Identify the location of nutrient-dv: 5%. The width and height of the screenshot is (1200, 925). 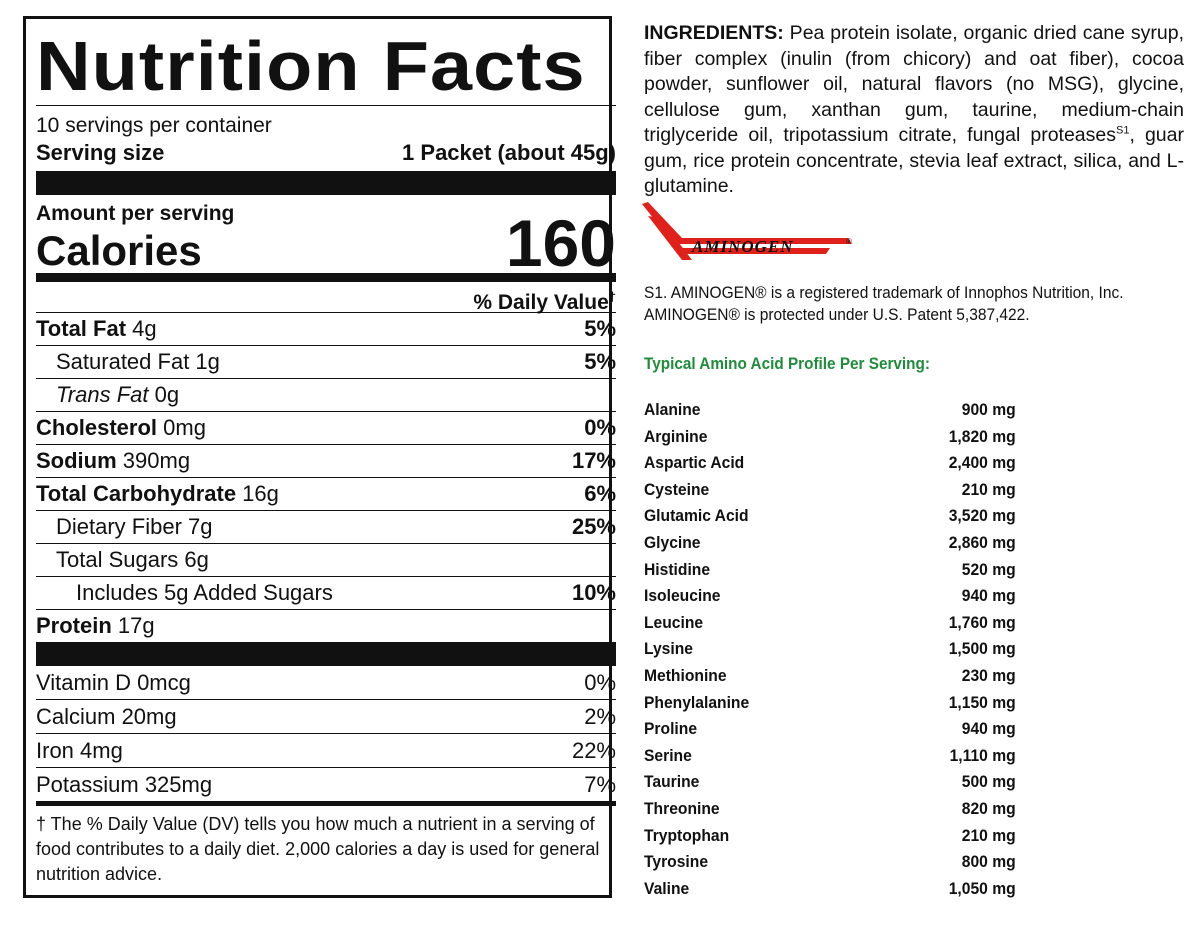
(600, 328).